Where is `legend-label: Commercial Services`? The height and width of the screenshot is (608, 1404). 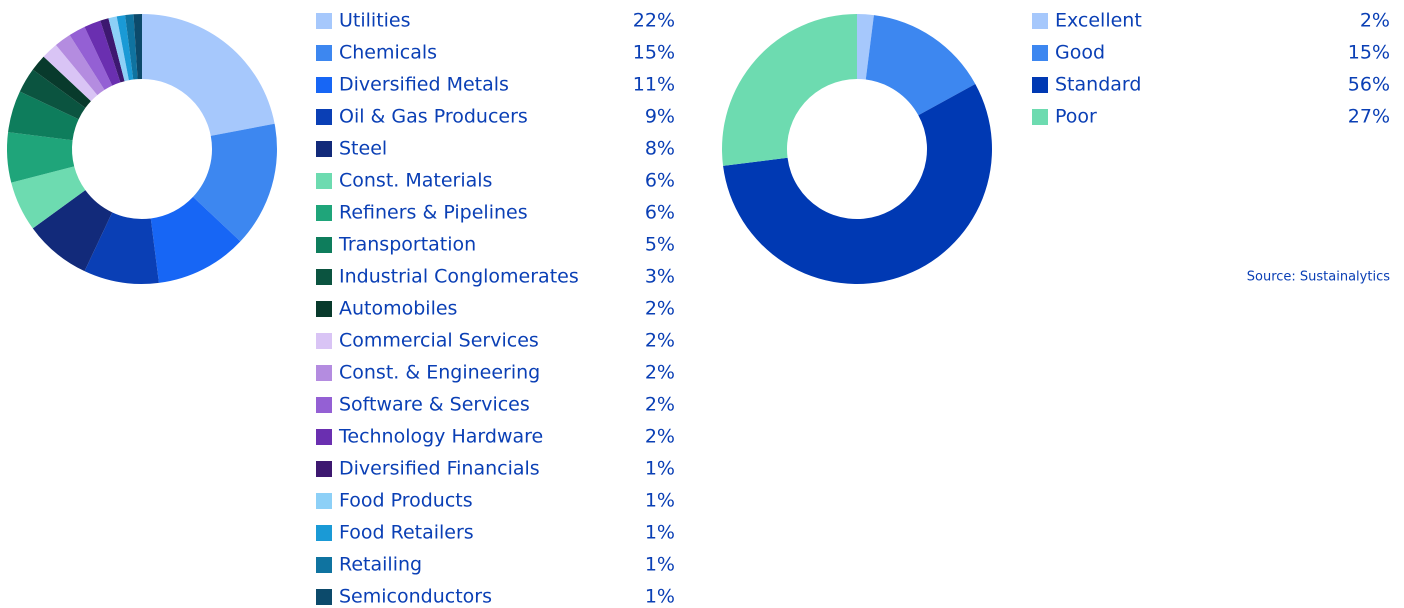
legend-label: Commercial Services is located at coordinates (439, 341).